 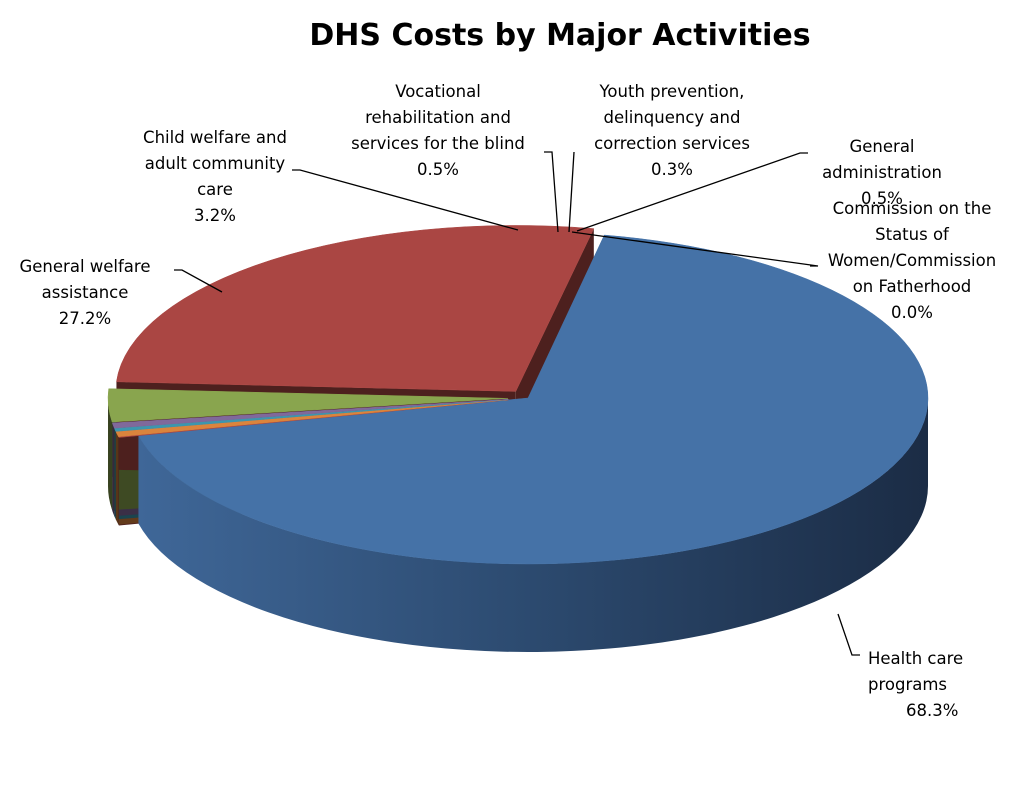 I want to click on slice-label-genadmin: General administration 0.5%, so click(x=882, y=172).